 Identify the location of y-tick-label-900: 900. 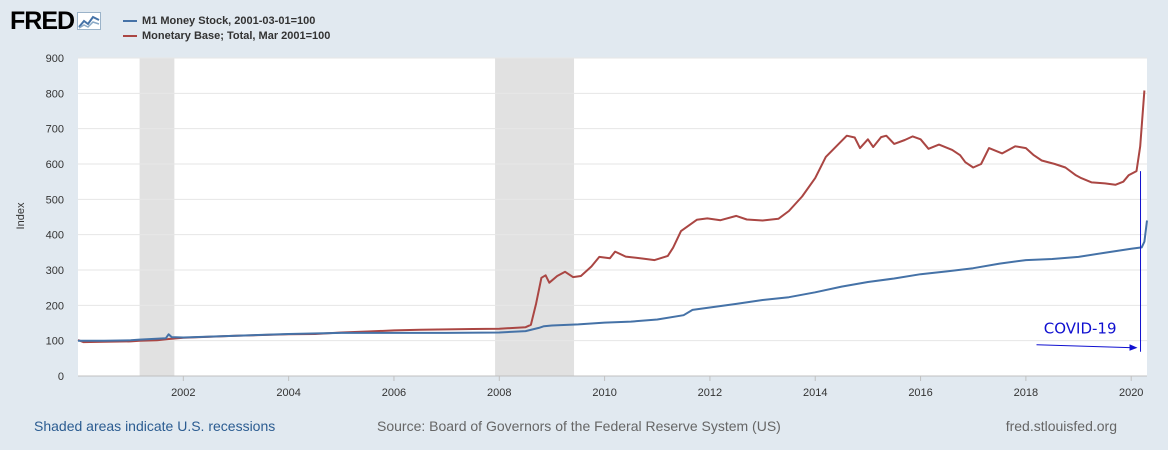
(55, 59).